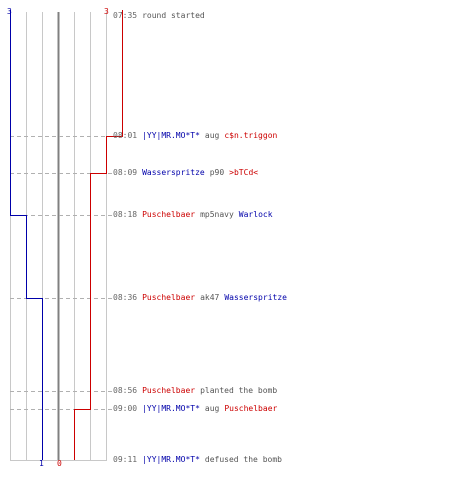 This screenshot has height=500, width=450. Describe the element at coordinates (59, 463) in the screenshot. I see `red-end-score: 0` at that location.